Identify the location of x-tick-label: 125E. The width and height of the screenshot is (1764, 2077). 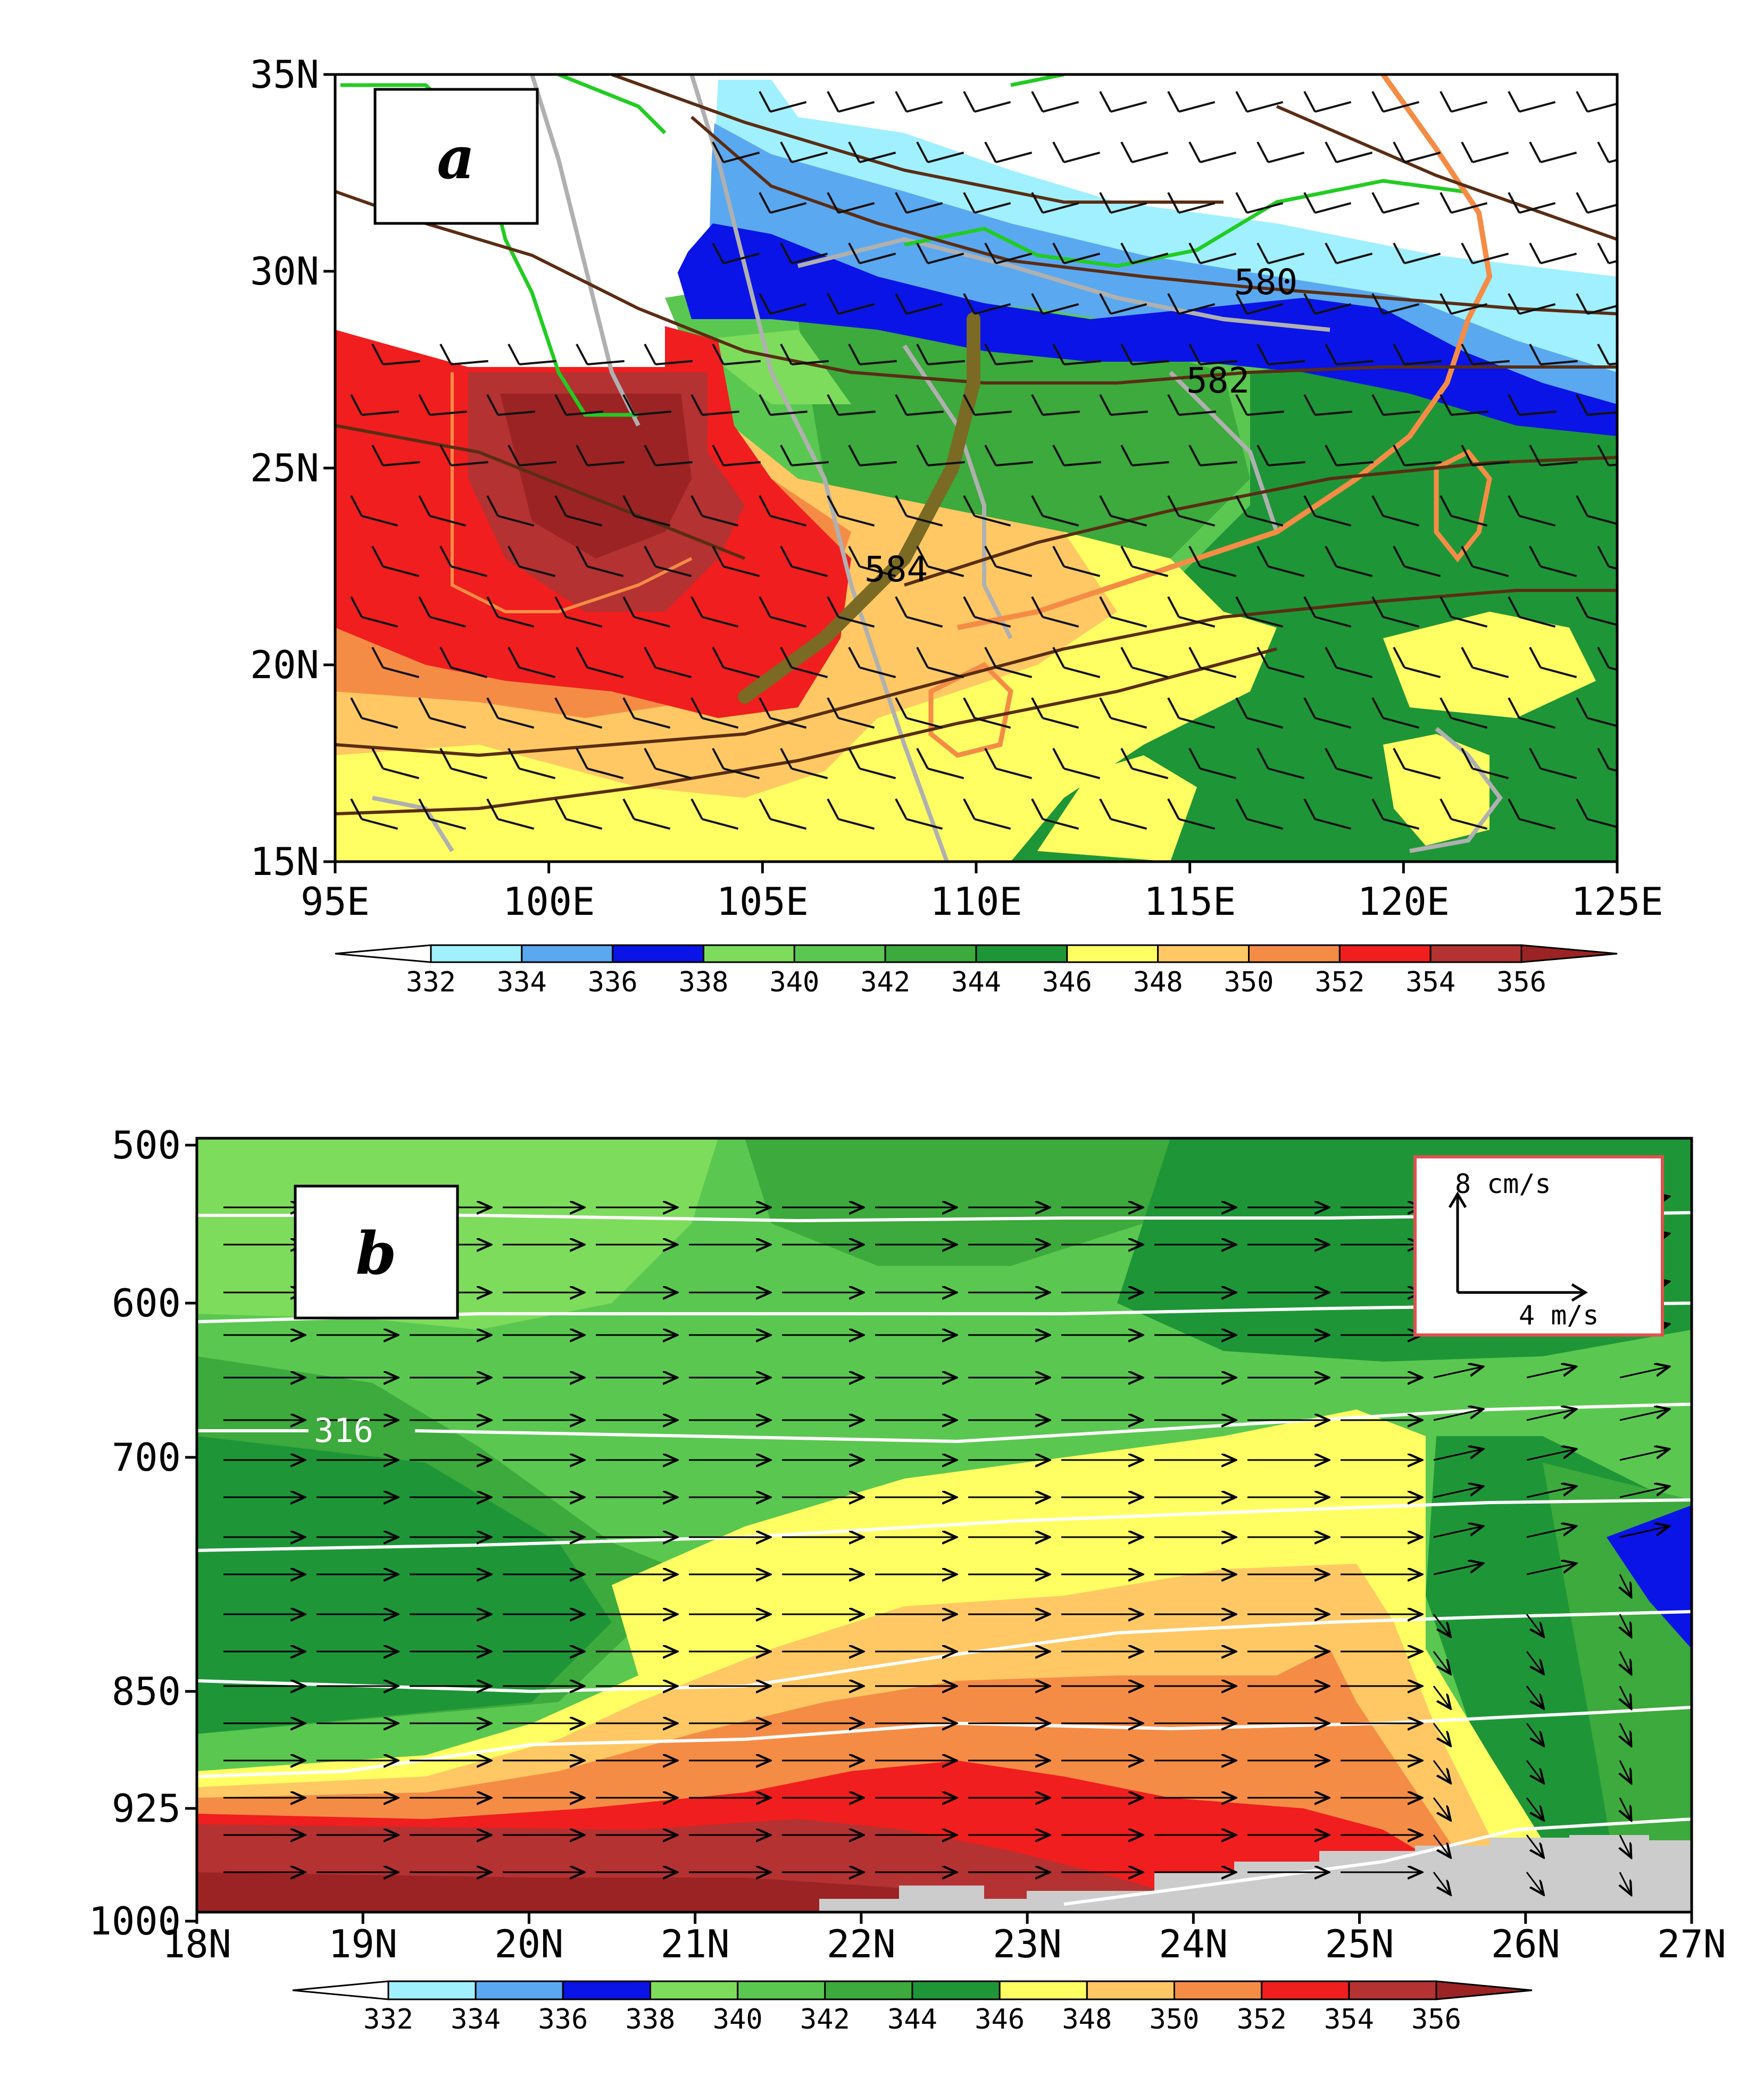
(1617, 901).